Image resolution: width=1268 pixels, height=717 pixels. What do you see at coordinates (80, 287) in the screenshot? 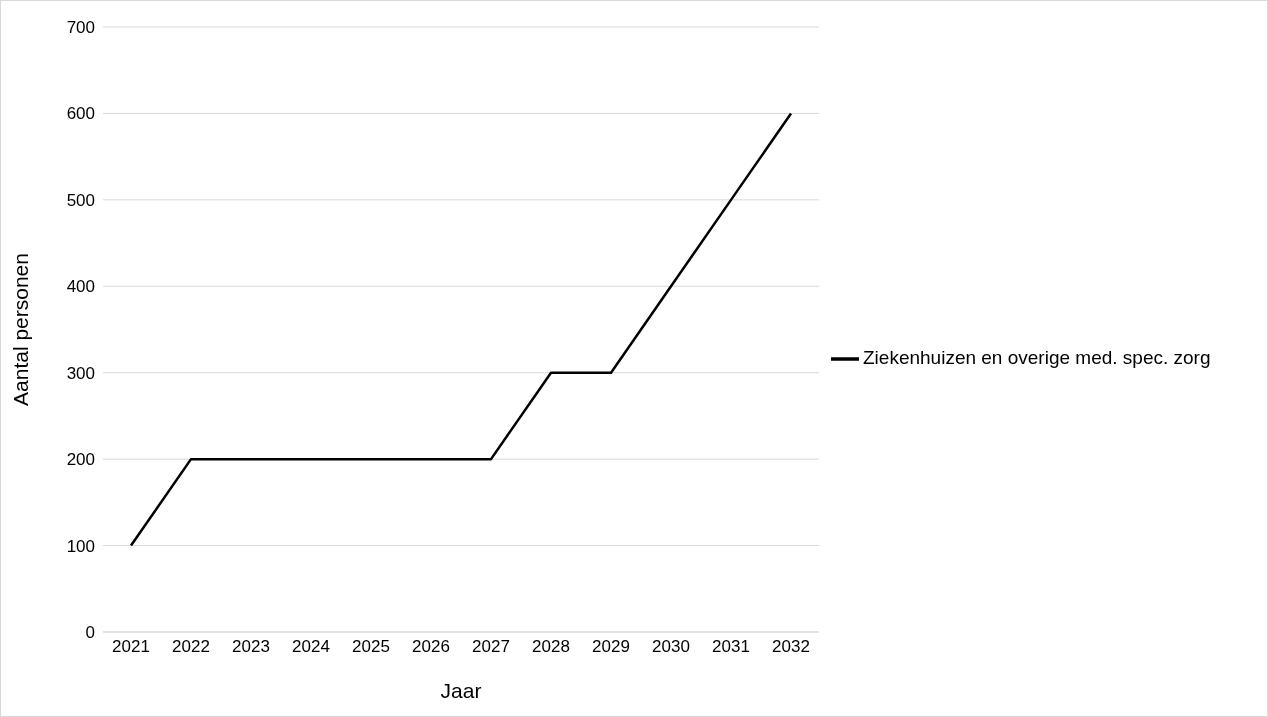
I see `y-tick-label: 400` at bounding box center [80, 287].